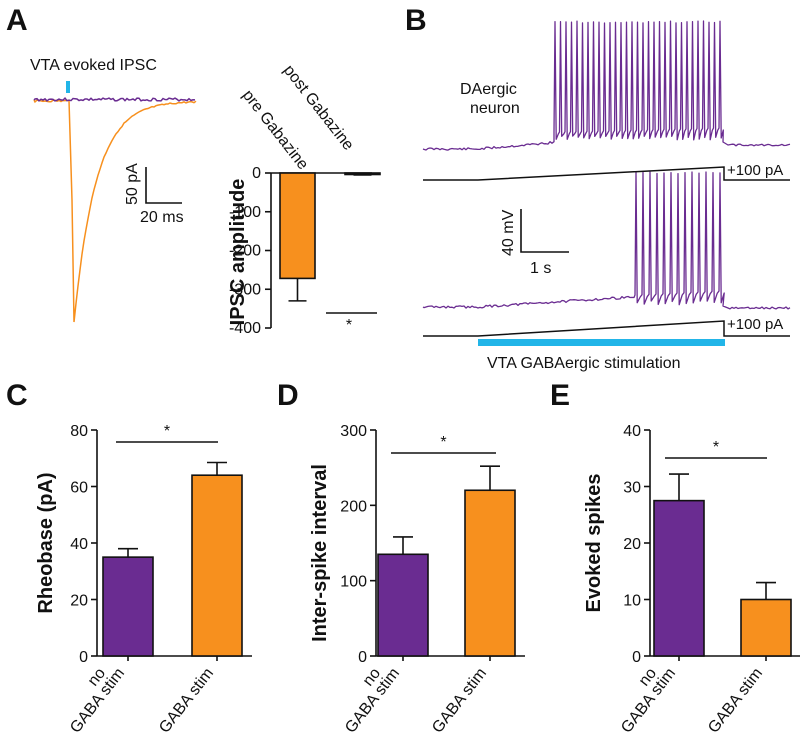  What do you see at coordinates (256, 173) in the screenshot?
I see `ipsc-y-tick-label: 0` at bounding box center [256, 173].